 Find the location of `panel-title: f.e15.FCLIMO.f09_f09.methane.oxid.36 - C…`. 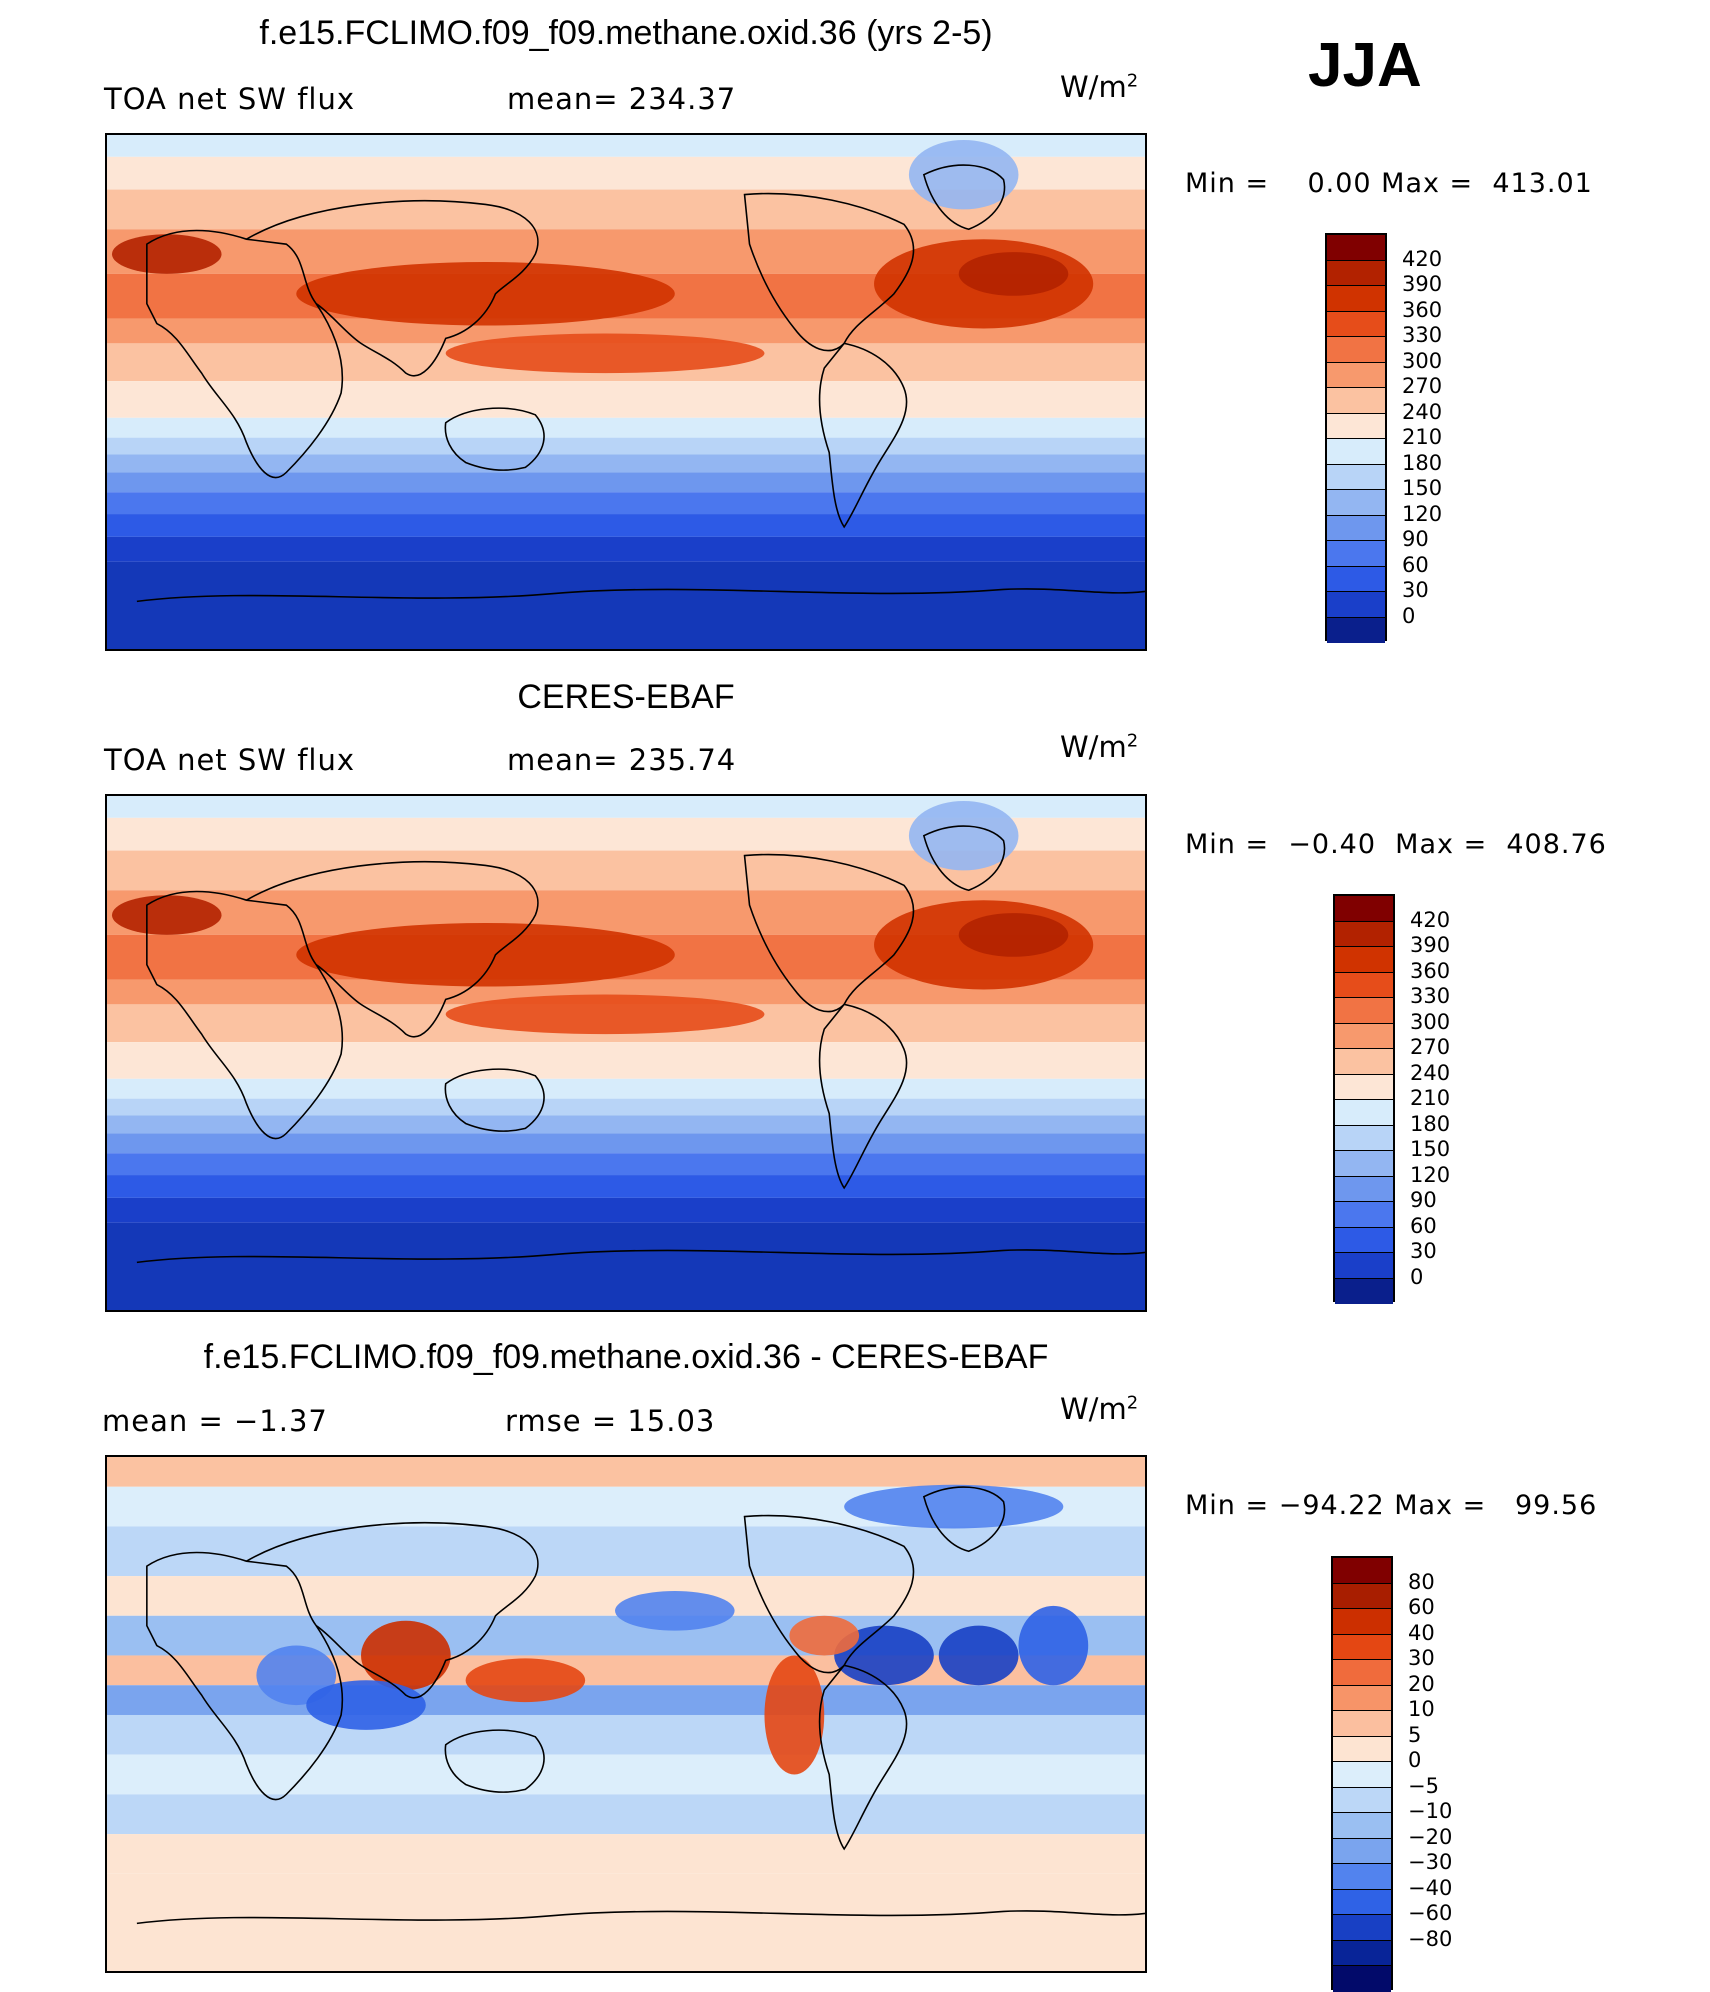

panel-title: f.e15.FCLIMO.f09_f09.methane.oxid.36 - C… is located at coordinates (626, 1357).